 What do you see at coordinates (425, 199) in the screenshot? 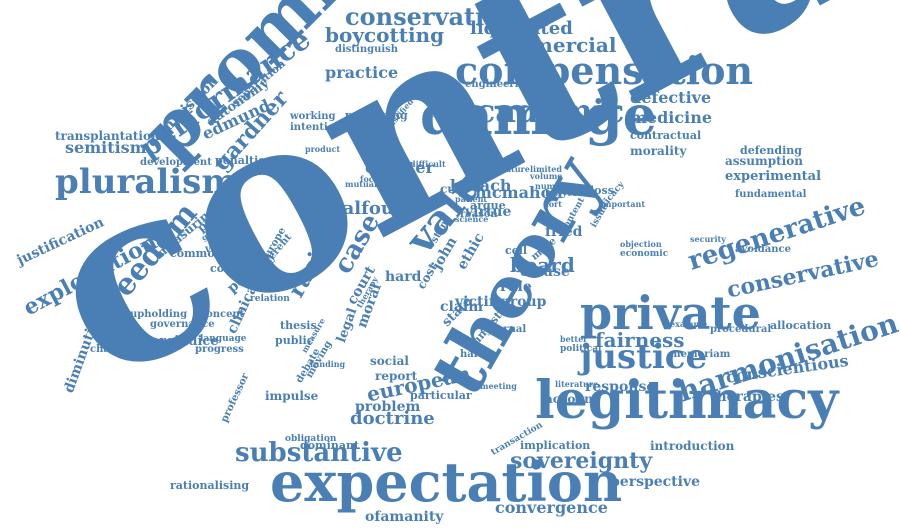
I see `word-choice: choice` at bounding box center [425, 199].